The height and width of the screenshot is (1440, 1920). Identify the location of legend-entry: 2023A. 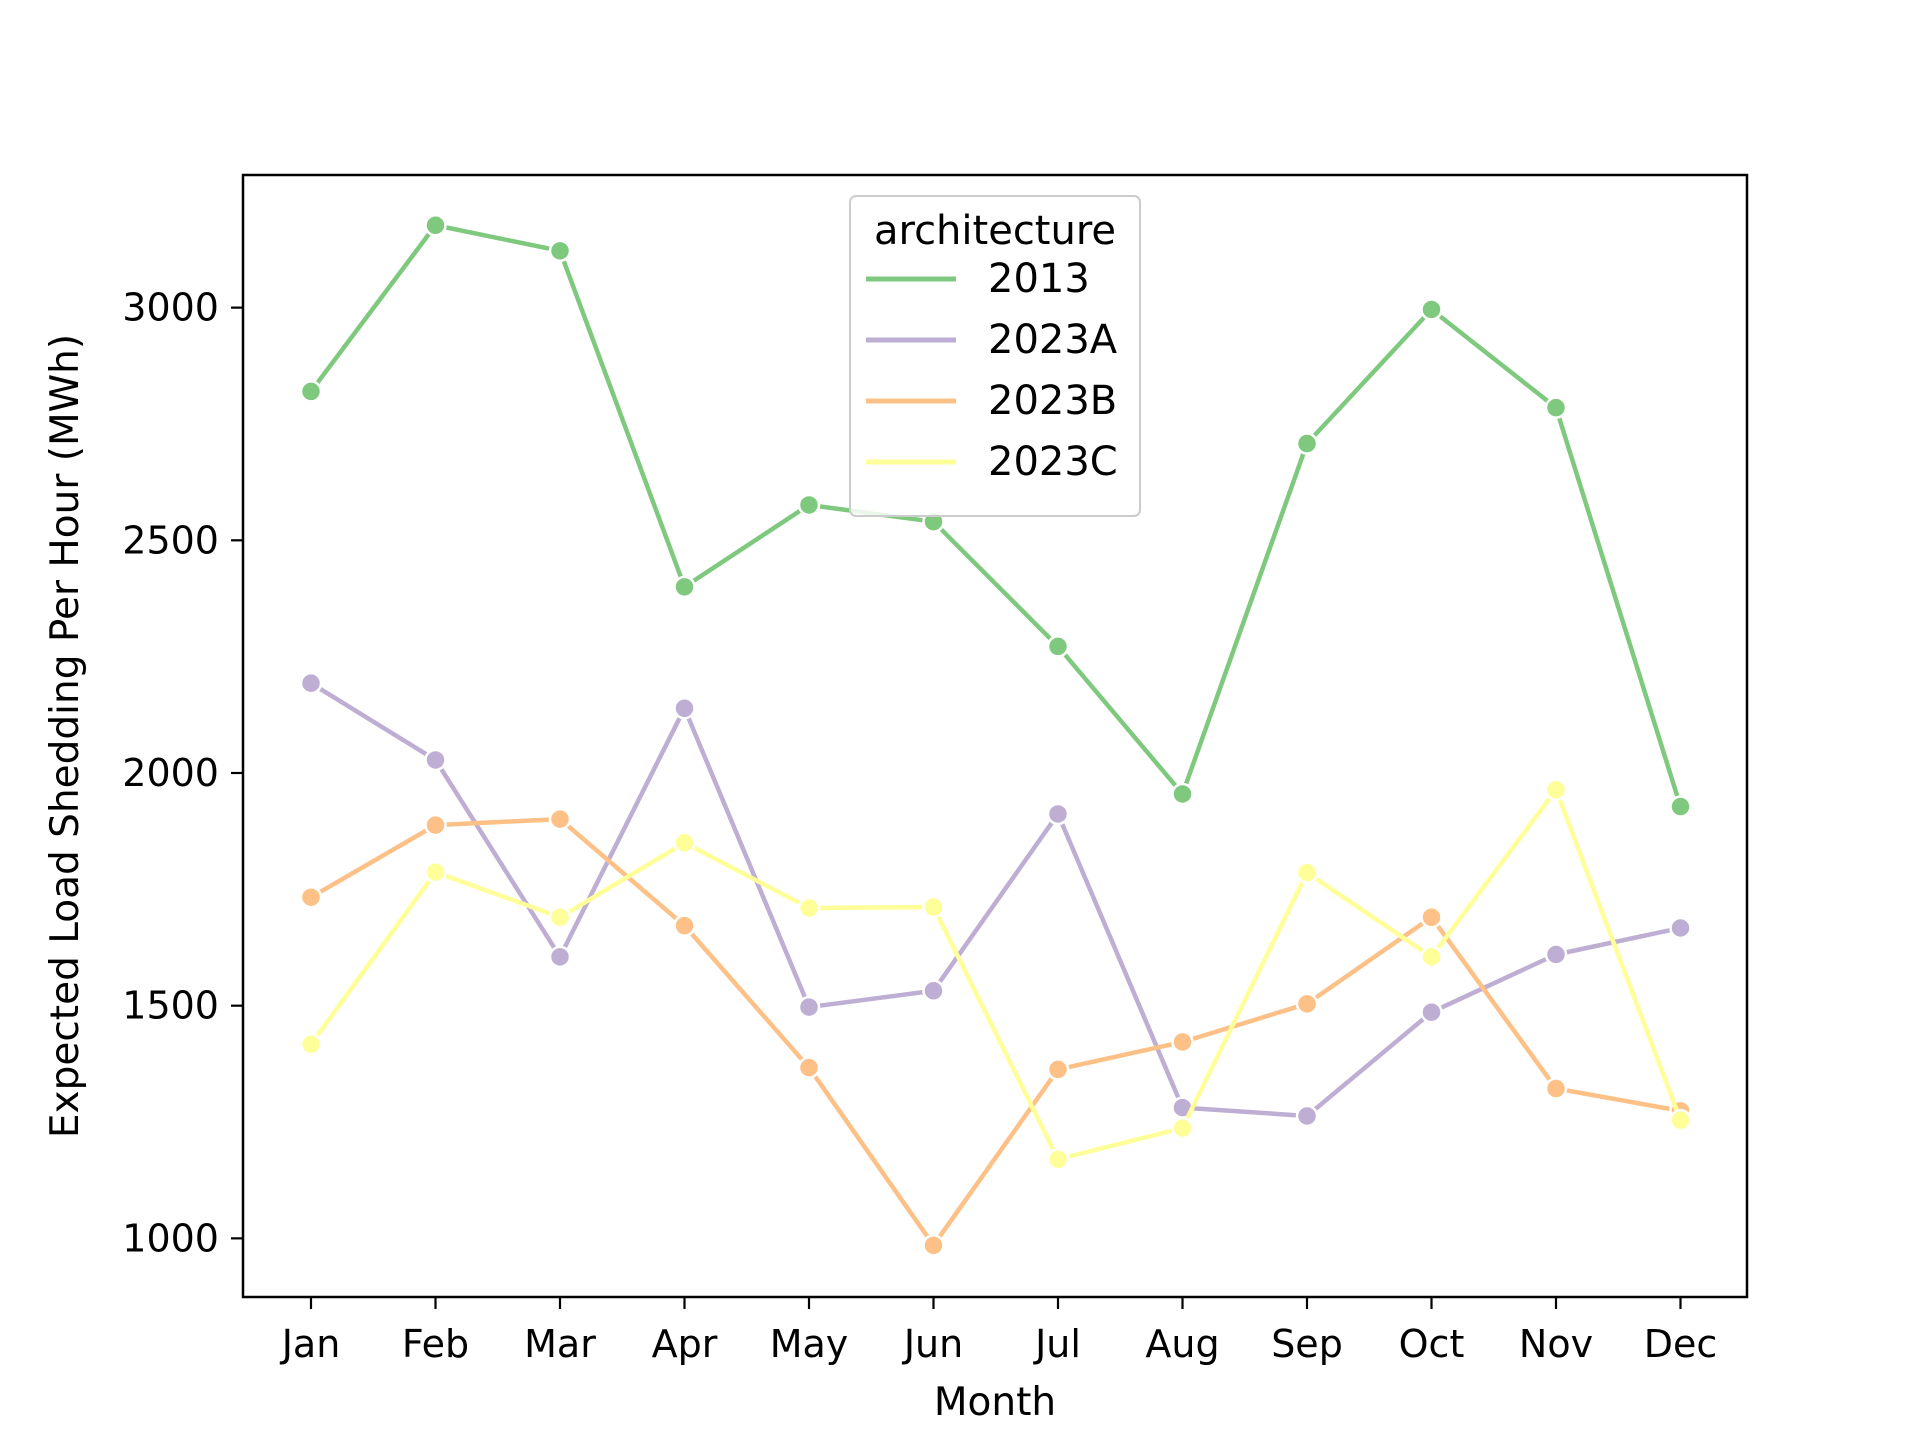
(992, 340).